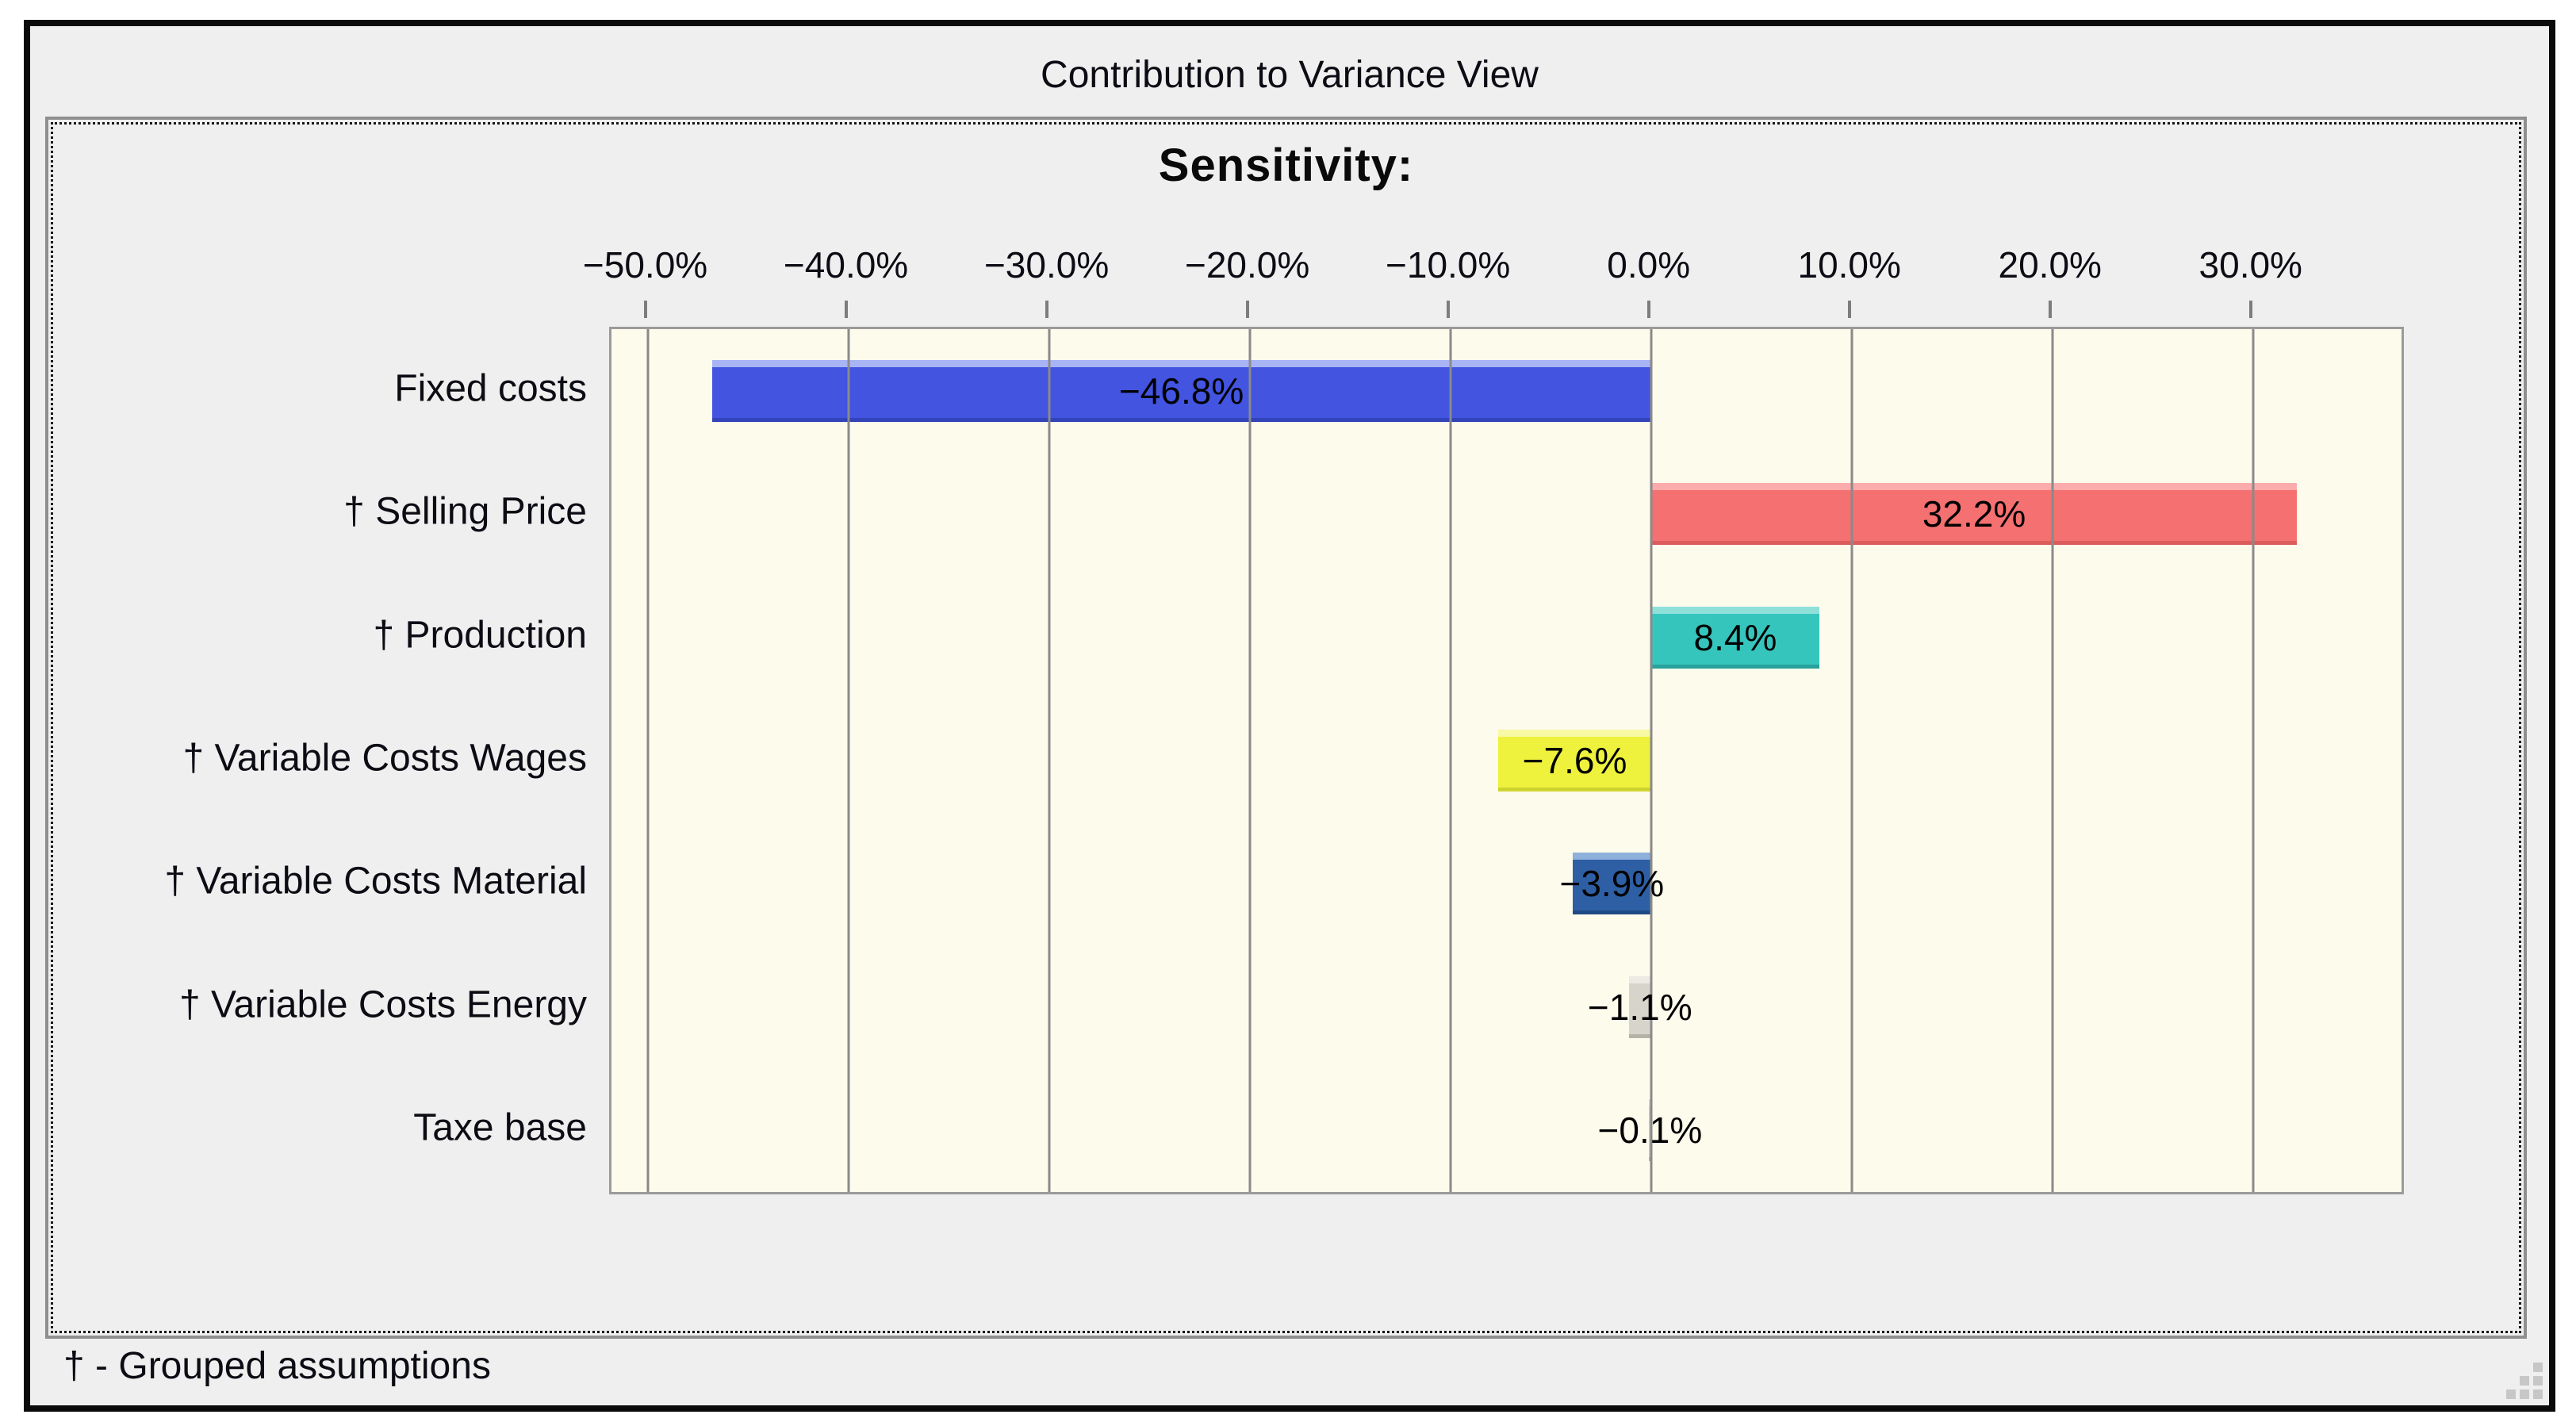 The image size is (2576, 1422). What do you see at coordinates (1448, 265) in the screenshot?
I see `x-axis-tick-label: −10.0%` at bounding box center [1448, 265].